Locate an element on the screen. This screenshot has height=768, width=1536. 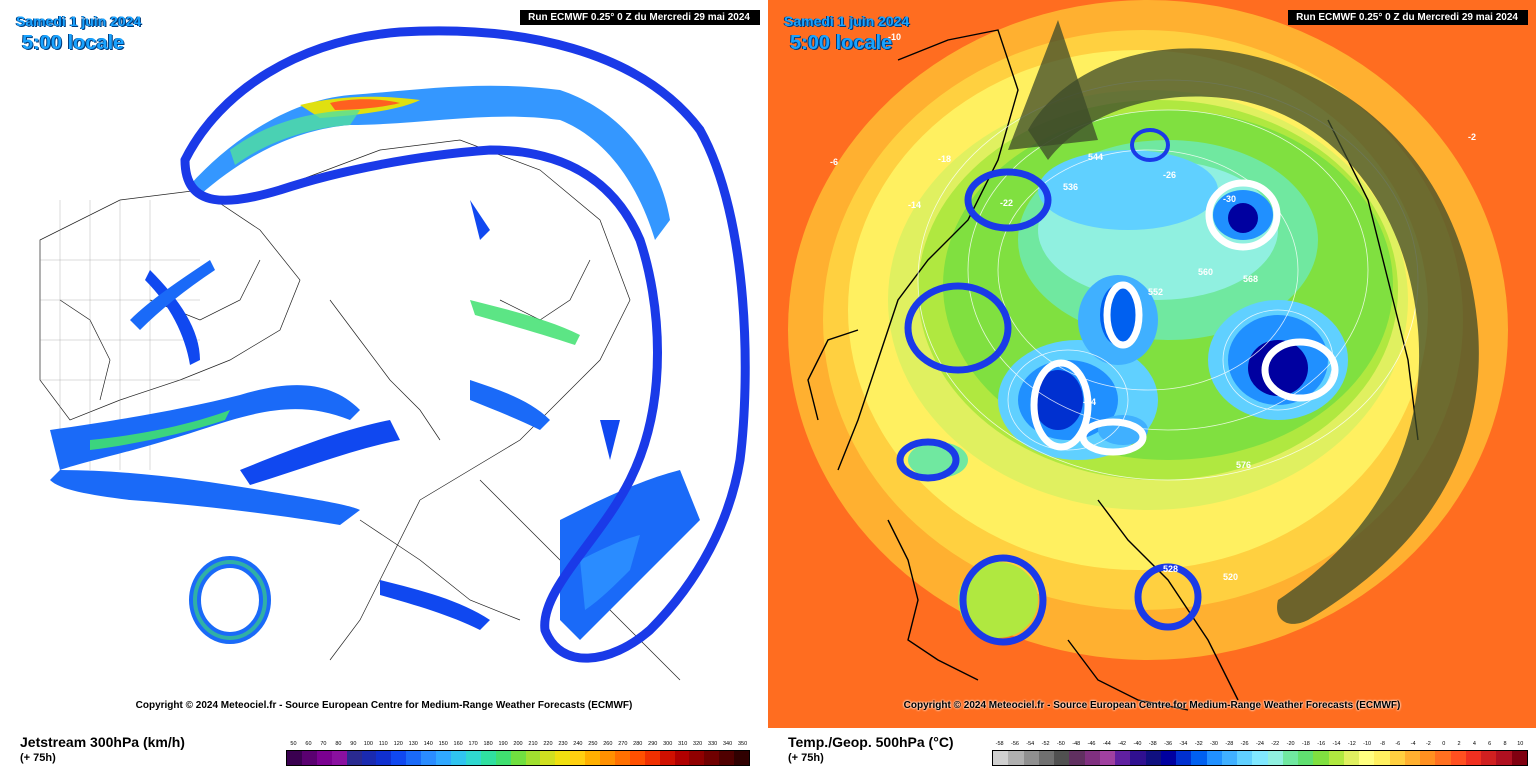
scale-tick-label: 280 is located at coordinates (638, 744).